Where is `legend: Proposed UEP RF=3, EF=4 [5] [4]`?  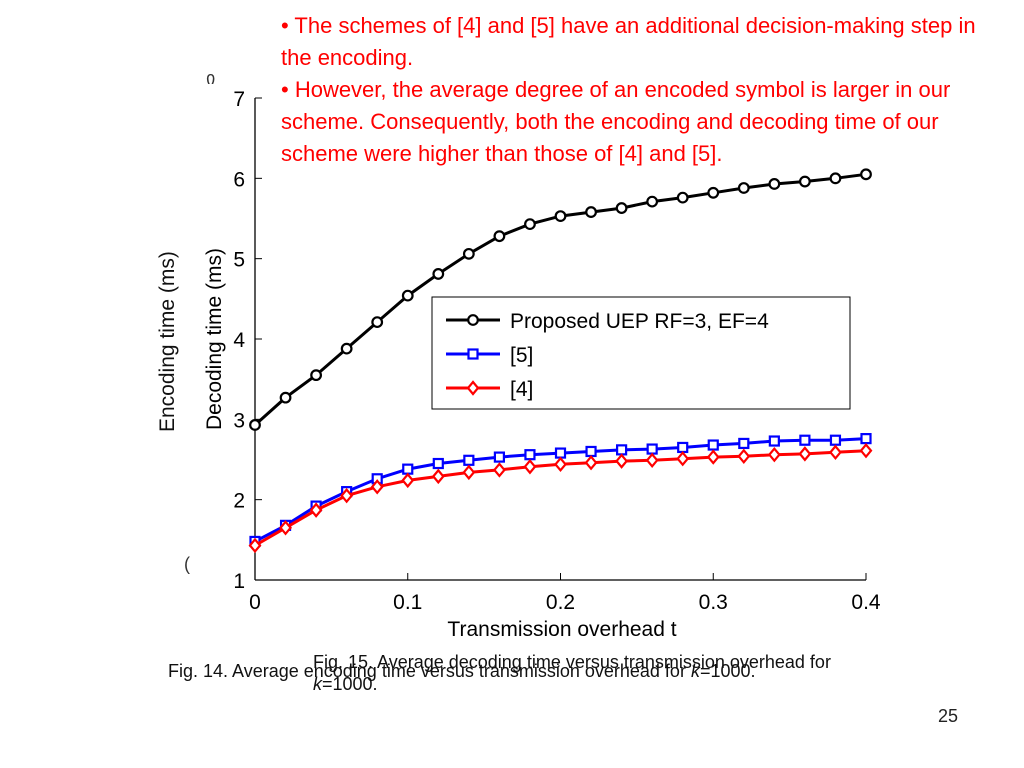 legend: Proposed UEP RF=3, EF=4 [5] [4] is located at coordinates (641, 353).